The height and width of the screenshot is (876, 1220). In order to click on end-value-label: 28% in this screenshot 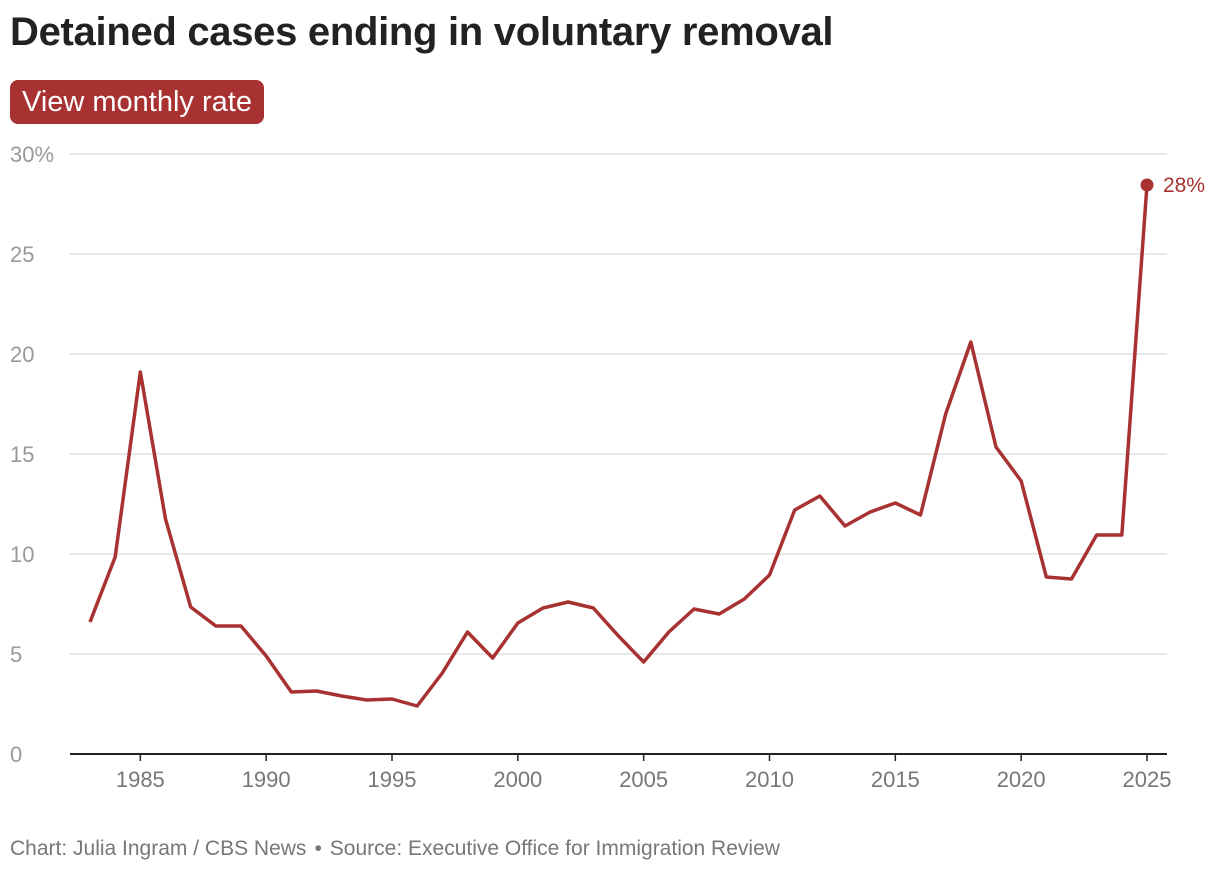, I will do `click(1184, 185)`.